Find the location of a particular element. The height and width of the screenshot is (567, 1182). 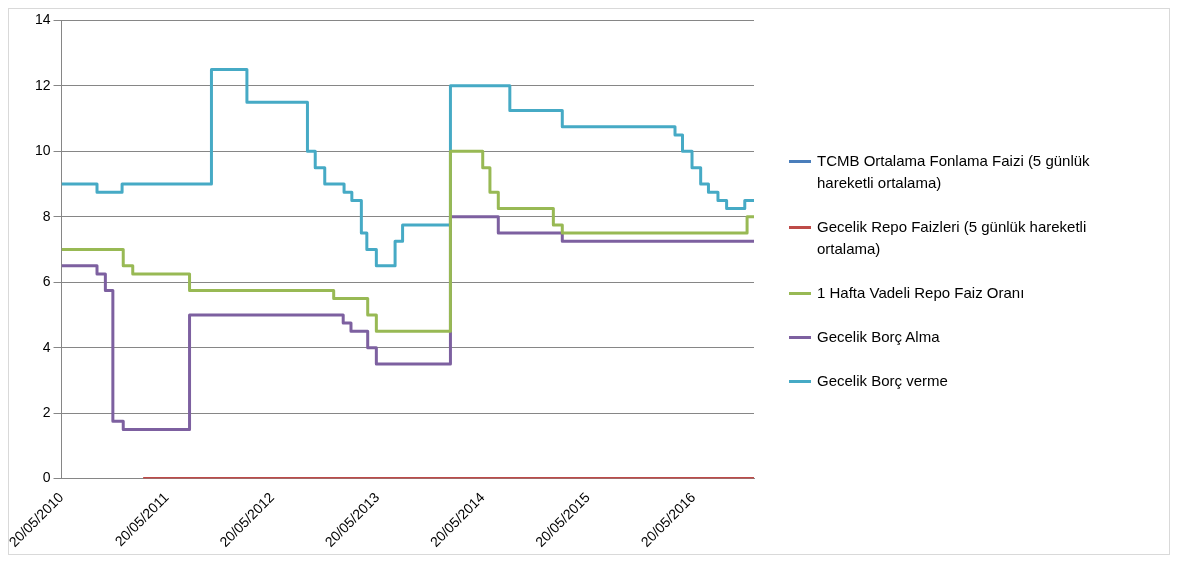

y-tick-label: 10 is located at coordinates (42, 150).